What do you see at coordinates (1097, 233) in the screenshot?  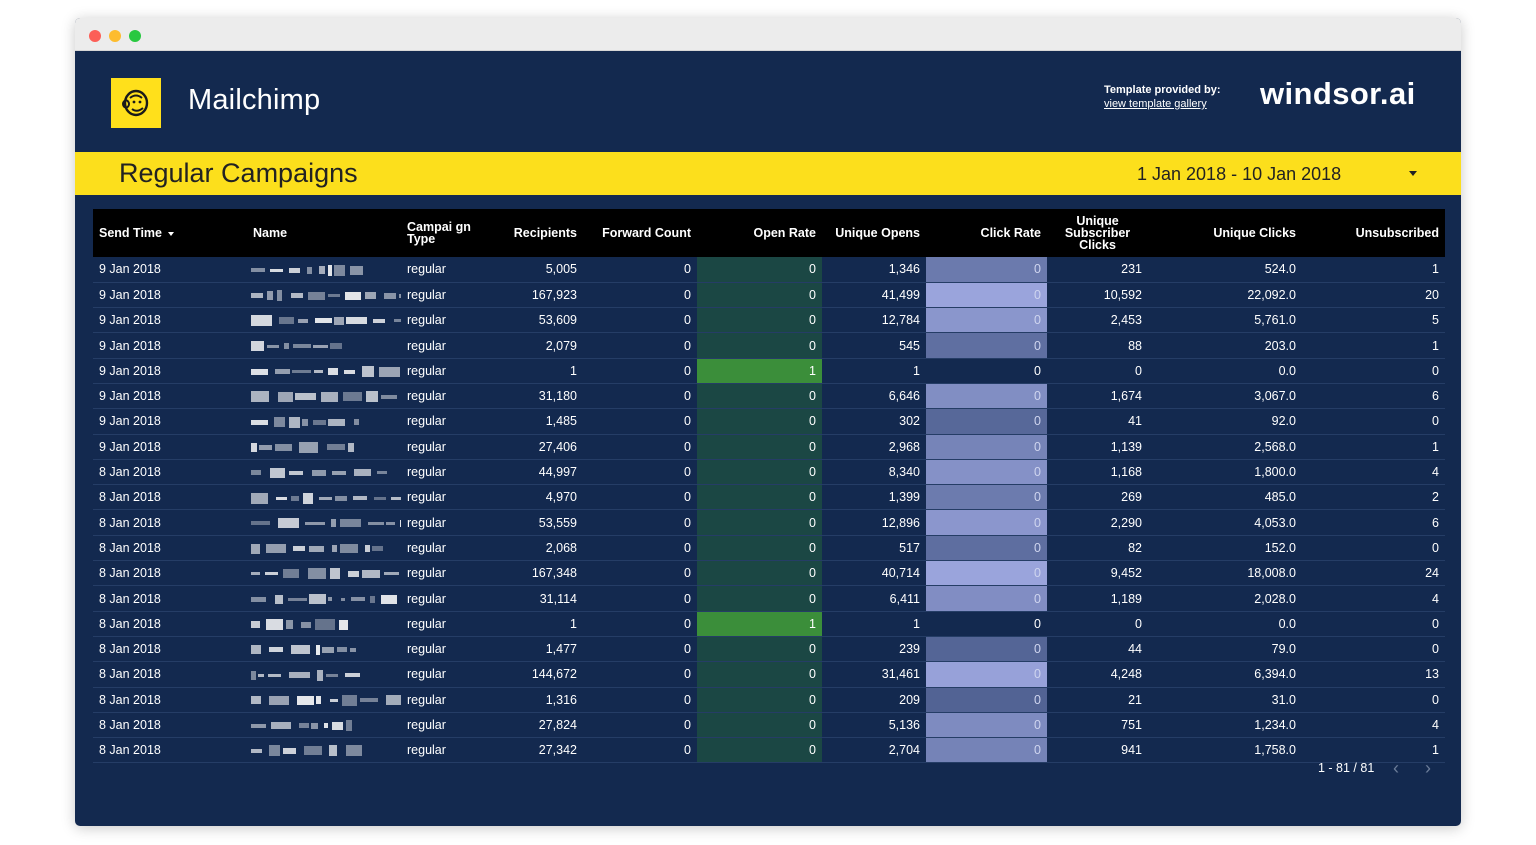 I see `col-header-unique-subscriber-clicks: Unique Subscriber Clicks` at bounding box center [1097, 233].